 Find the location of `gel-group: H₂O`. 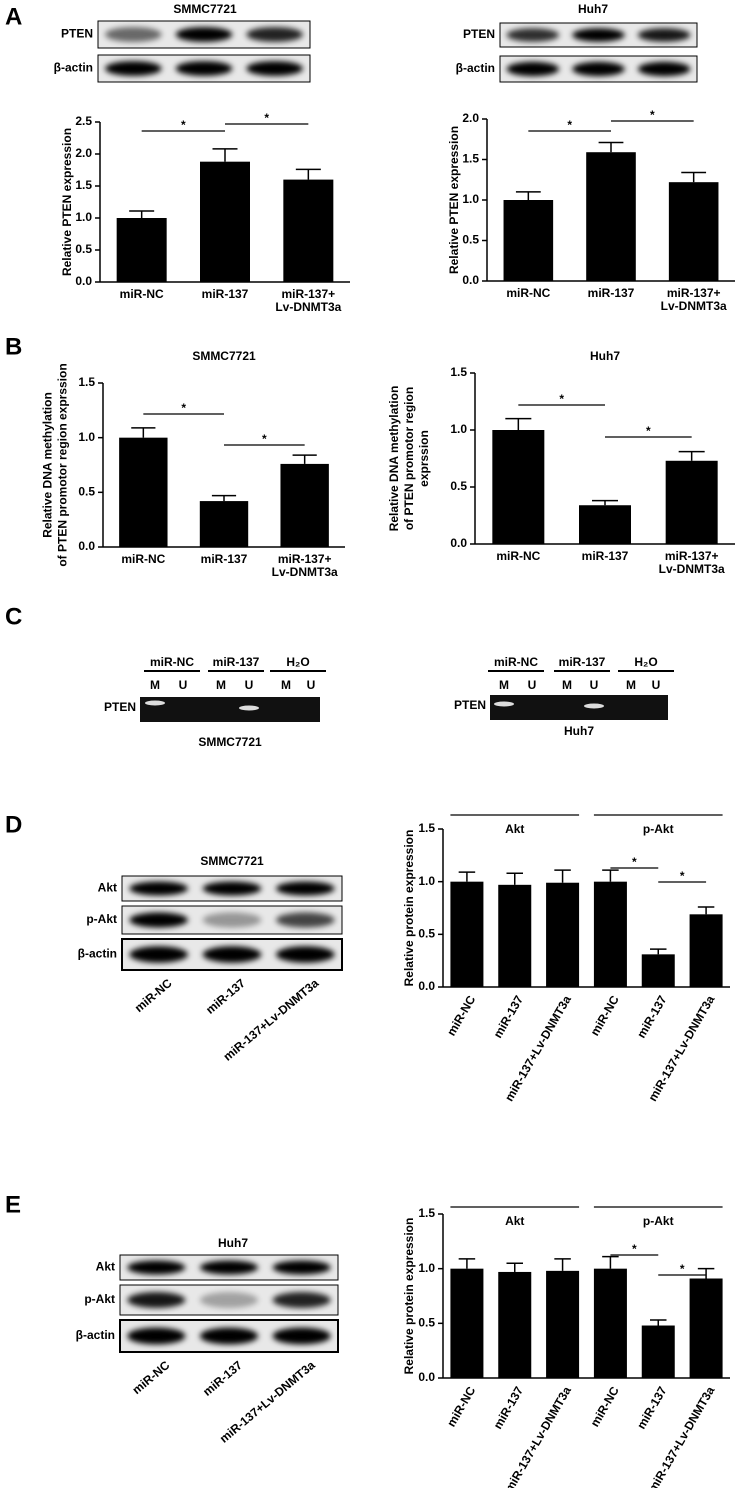

gel-group: H₂O is located at coordinates (645, 662).